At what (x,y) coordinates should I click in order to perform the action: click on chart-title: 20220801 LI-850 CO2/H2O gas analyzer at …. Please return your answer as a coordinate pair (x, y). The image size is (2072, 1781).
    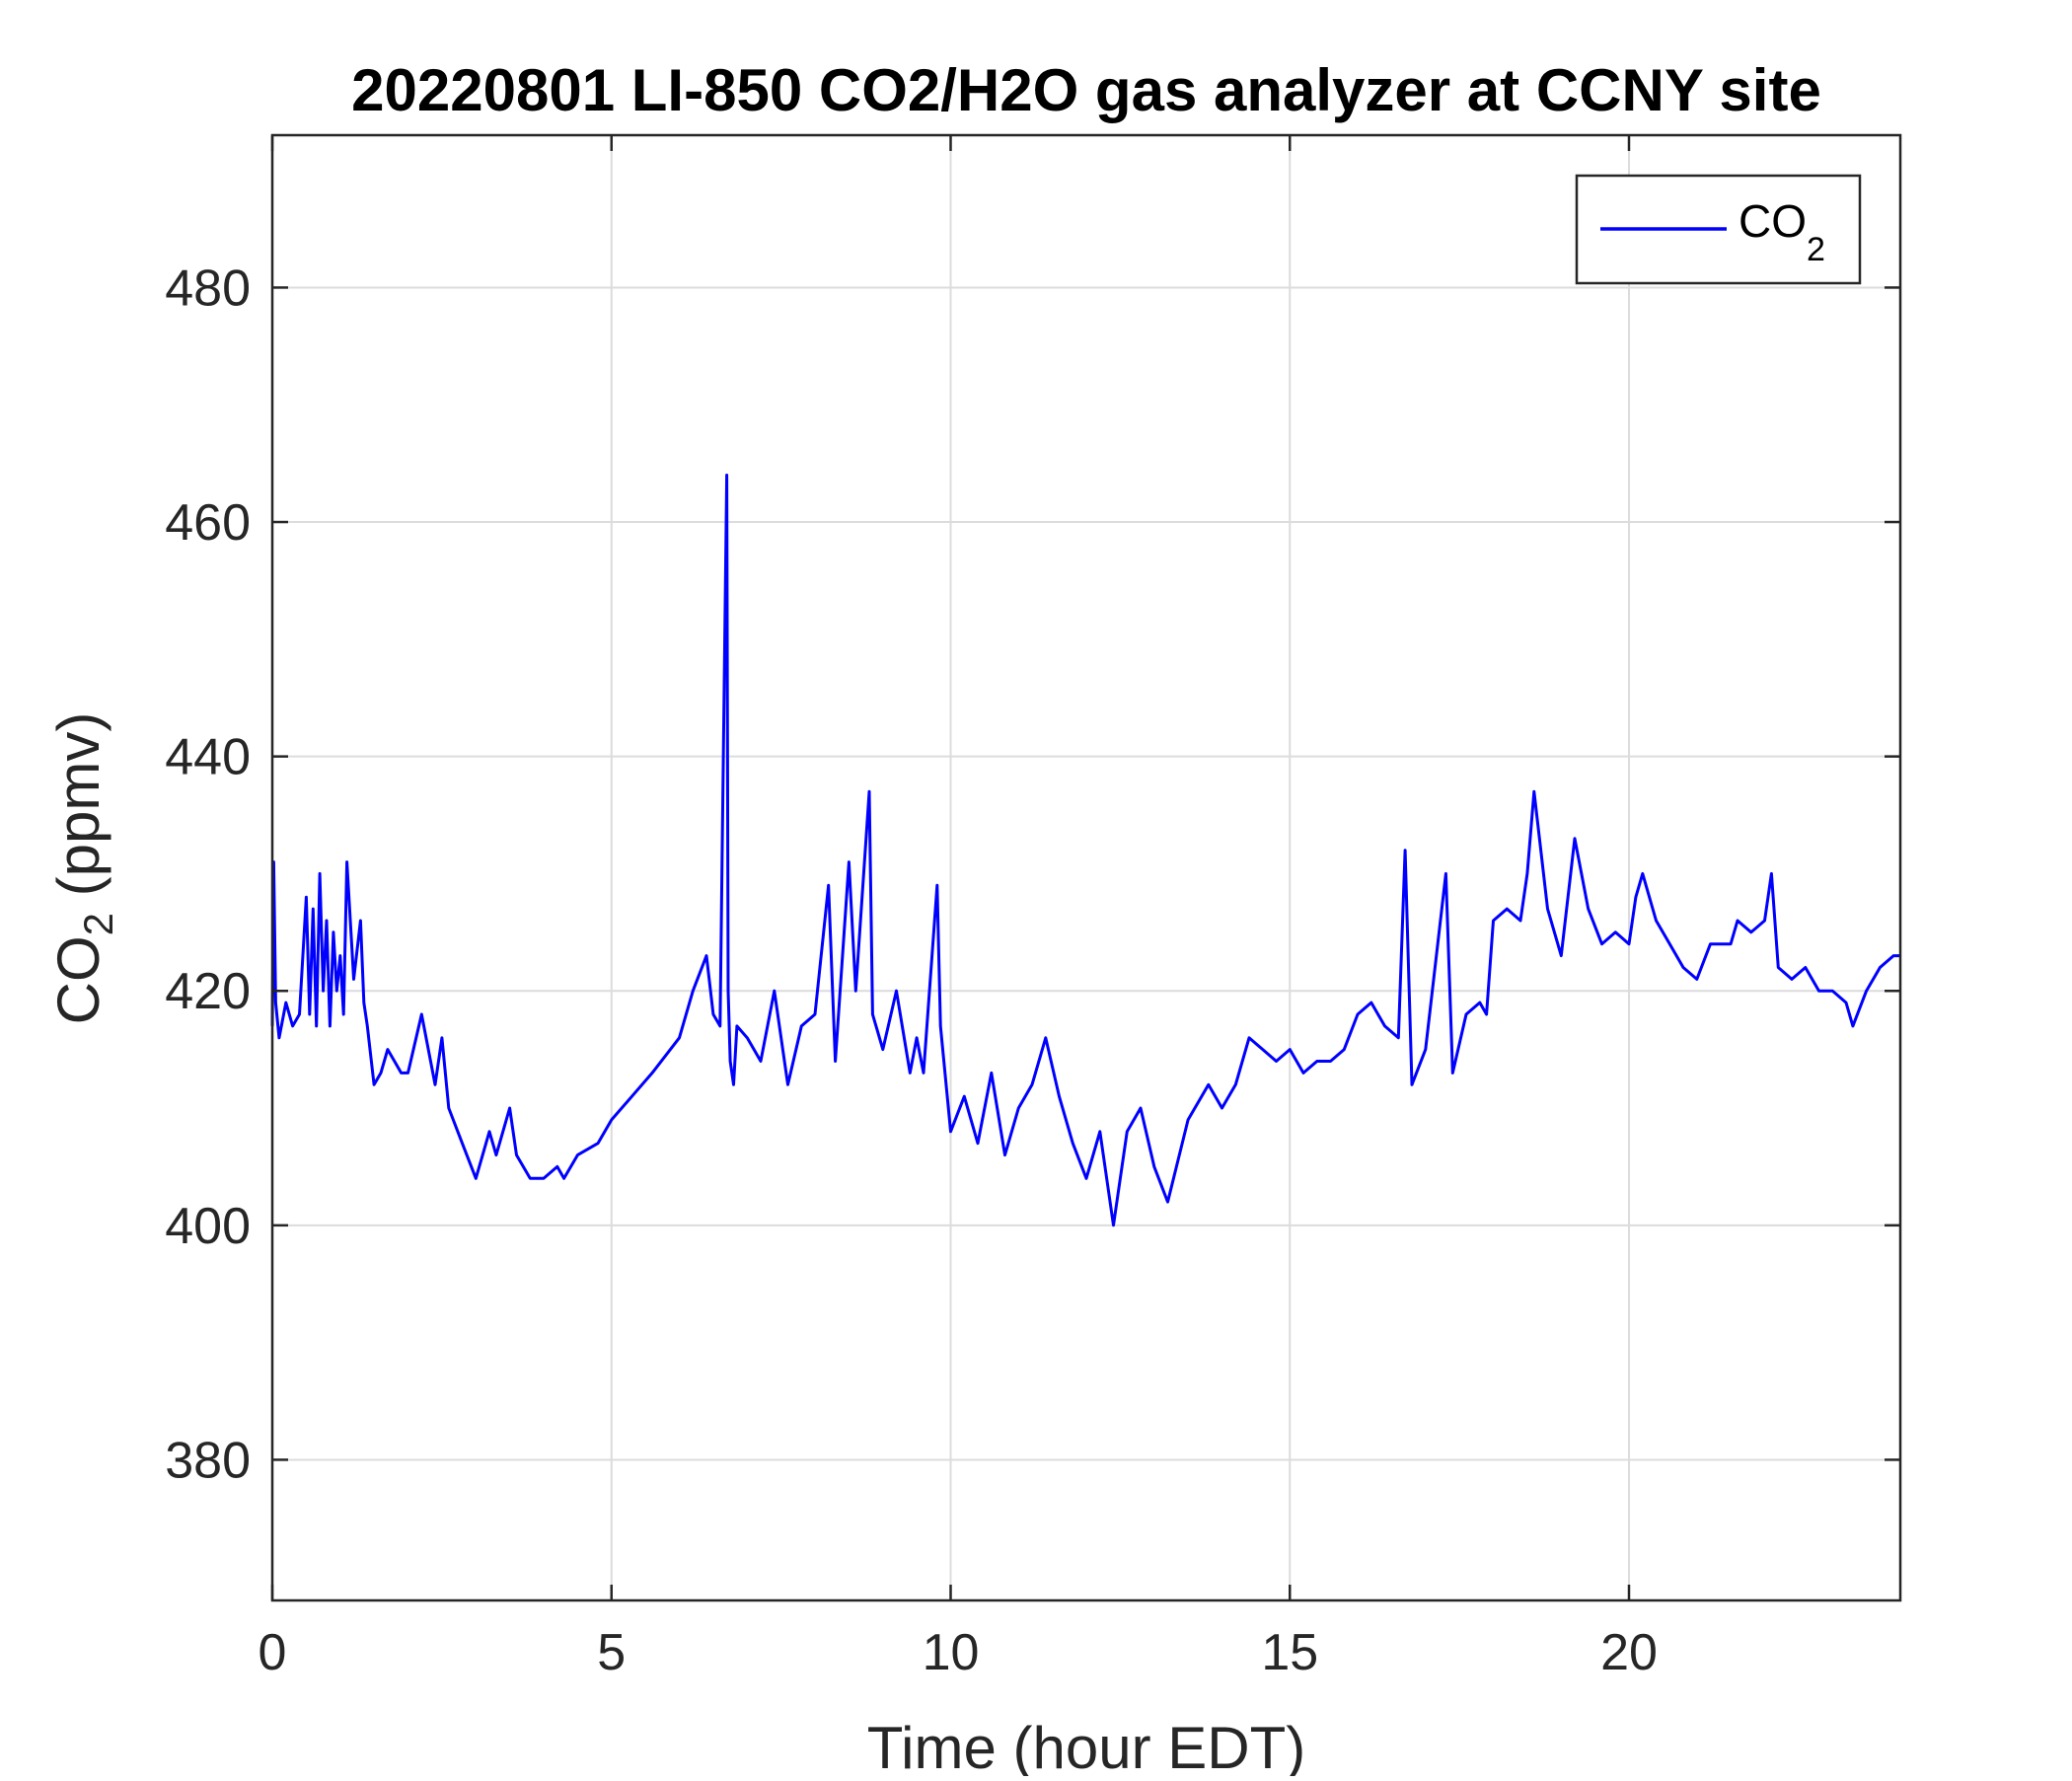
    Looking at the image, I should click on (1086, 90).